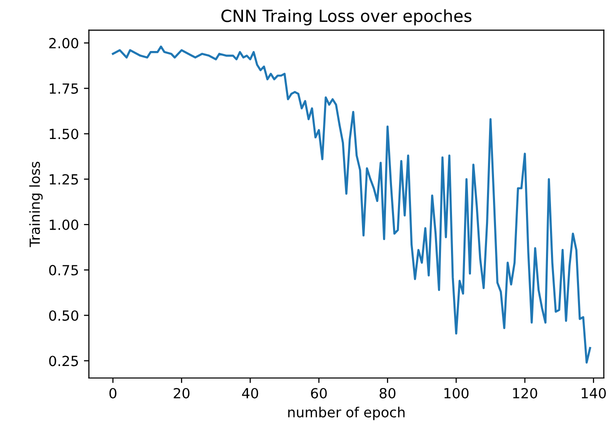  I want to click on x-tick-label: 20, so click(182, 393).